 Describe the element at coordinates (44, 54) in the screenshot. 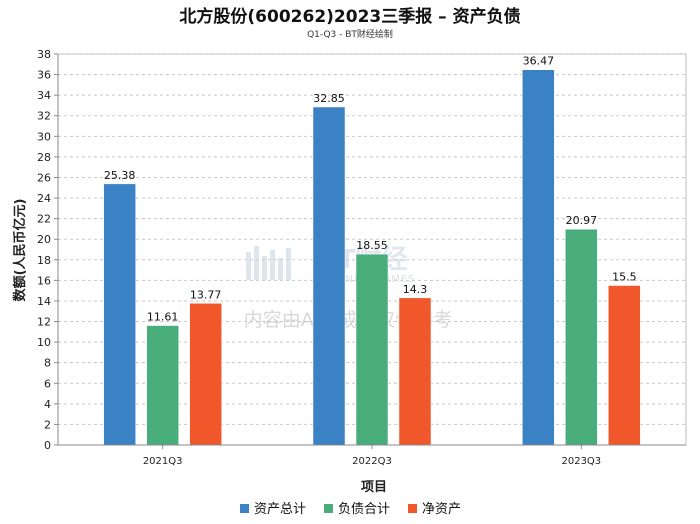

I see `y-tick-label: 38` at that location.